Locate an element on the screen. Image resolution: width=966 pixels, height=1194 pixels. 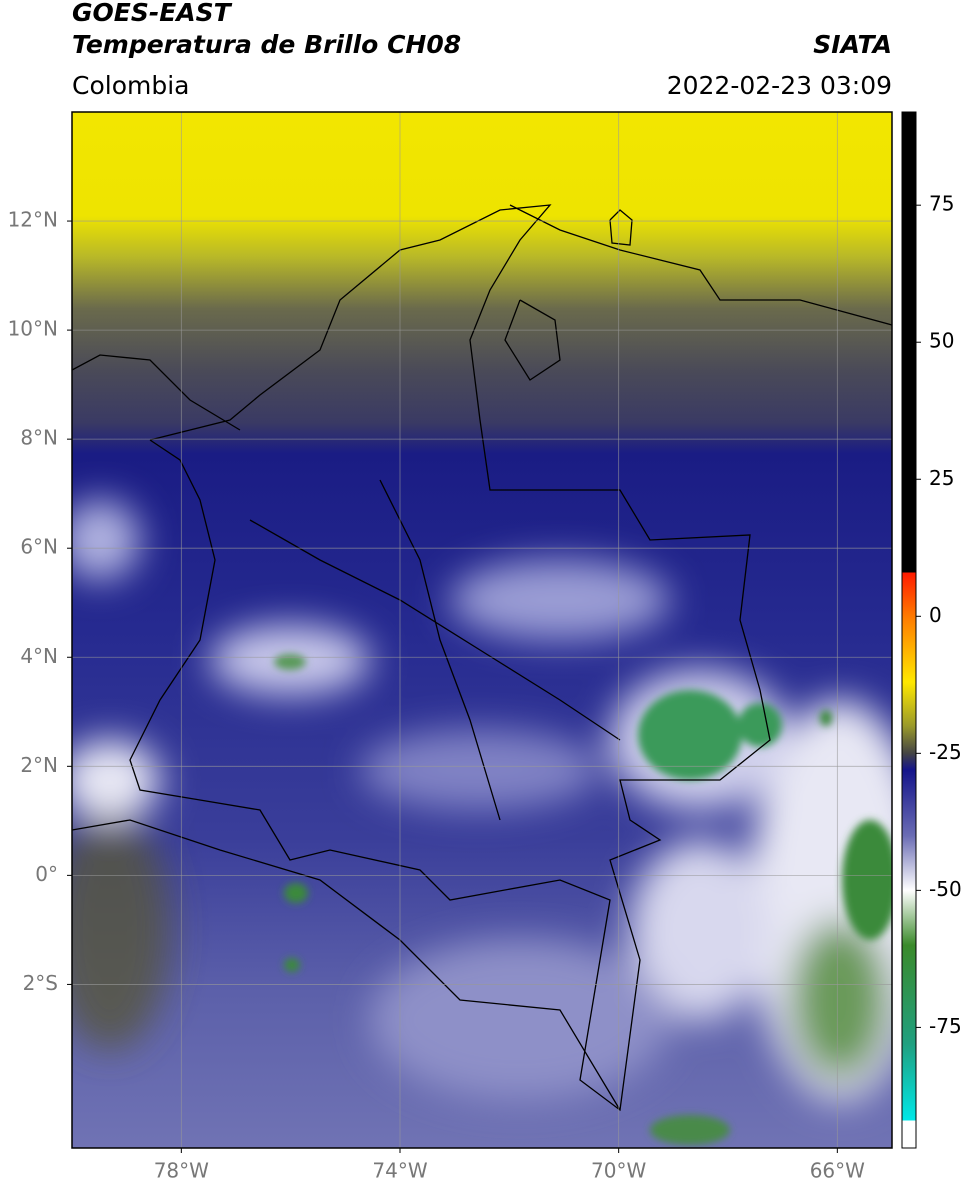
colorbar-tick-label: -50 is located at coordinates (945, 889).